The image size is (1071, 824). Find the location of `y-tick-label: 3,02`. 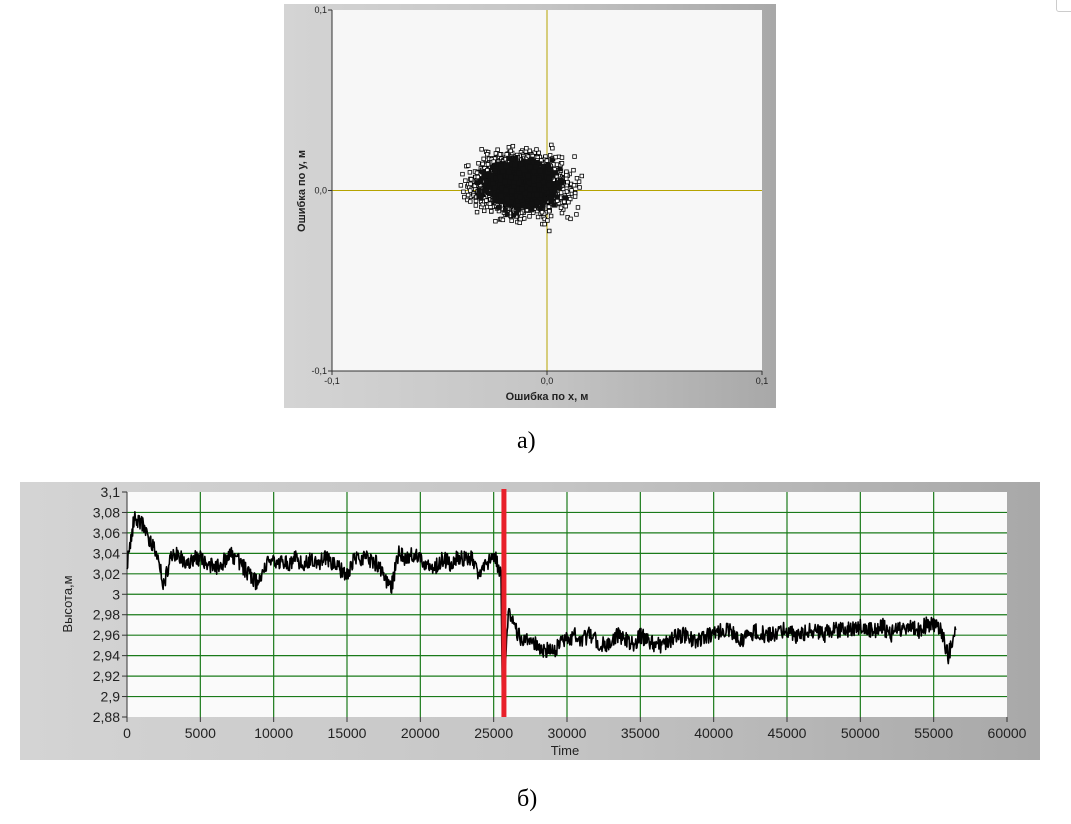

y-tick-label: 3,02 is located at coordinates (106, 574).